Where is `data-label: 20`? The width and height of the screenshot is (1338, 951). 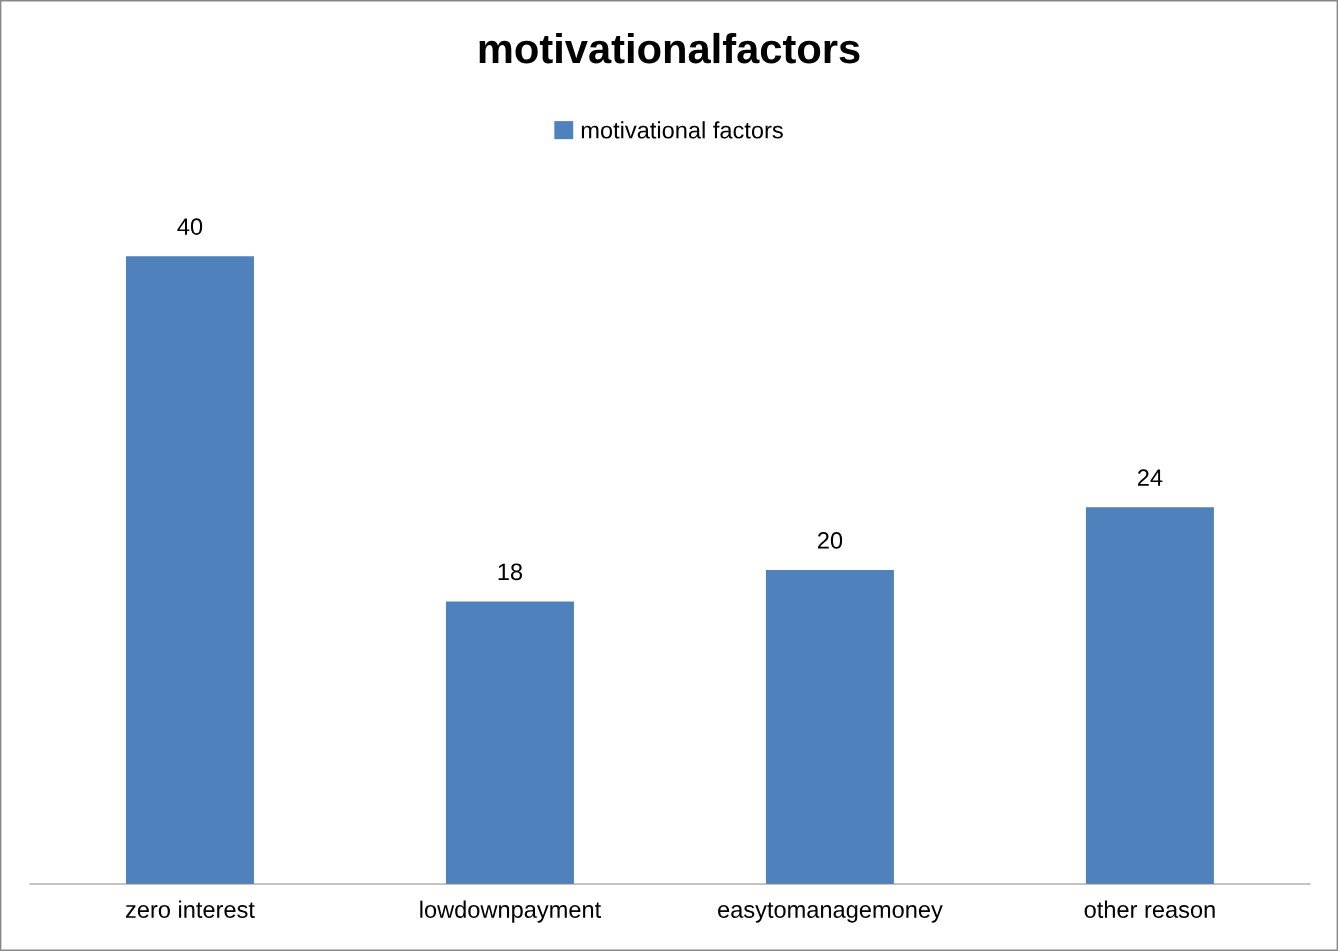
data-label: 20 is located at coordinates (830, 540).